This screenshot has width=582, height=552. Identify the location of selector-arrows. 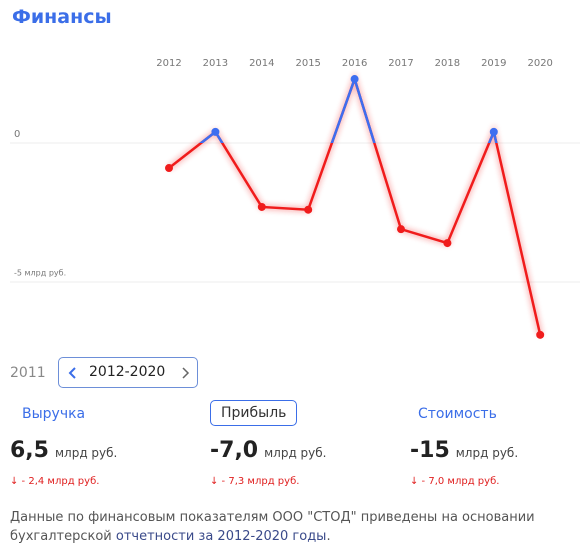
(129, 373).